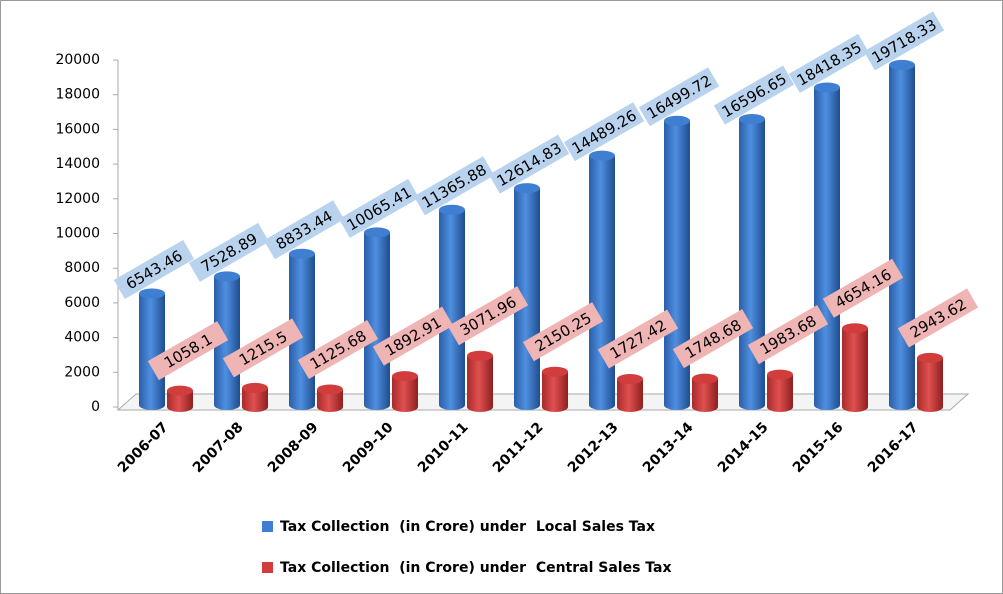 The height and width of the screenshot is (594, 1003). I want to click on data-label: 16499.72, so click(679, 96).